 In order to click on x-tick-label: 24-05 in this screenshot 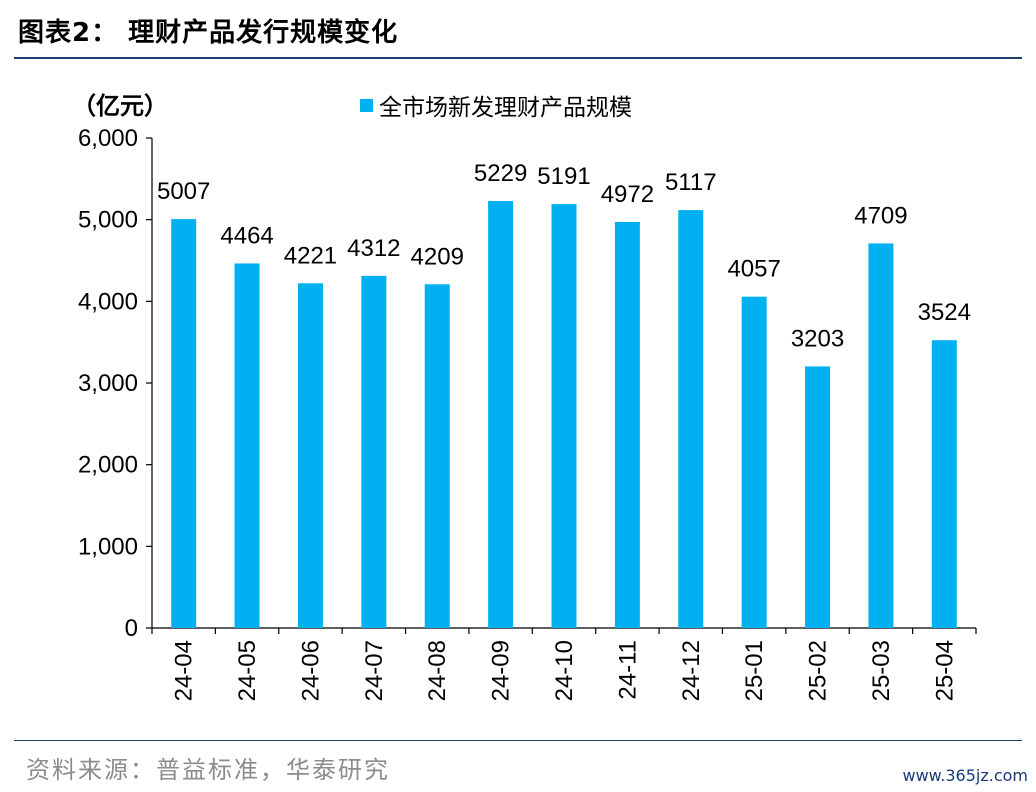, I will do `click(247, 670)`.